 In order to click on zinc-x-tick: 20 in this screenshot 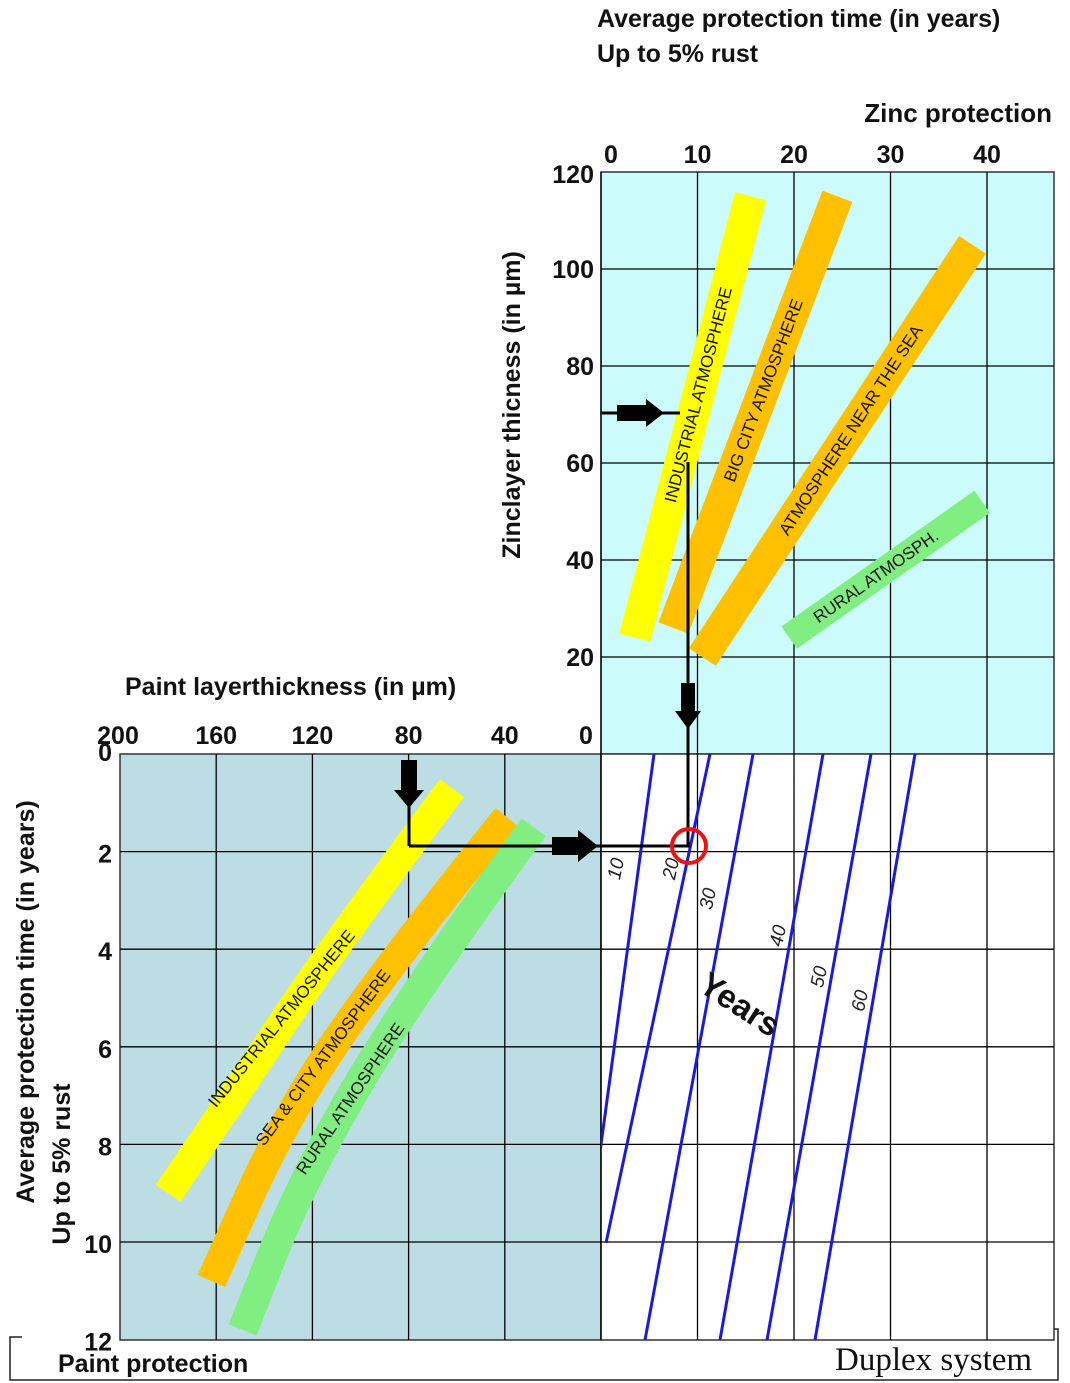, I will do `click(794, 155)`.